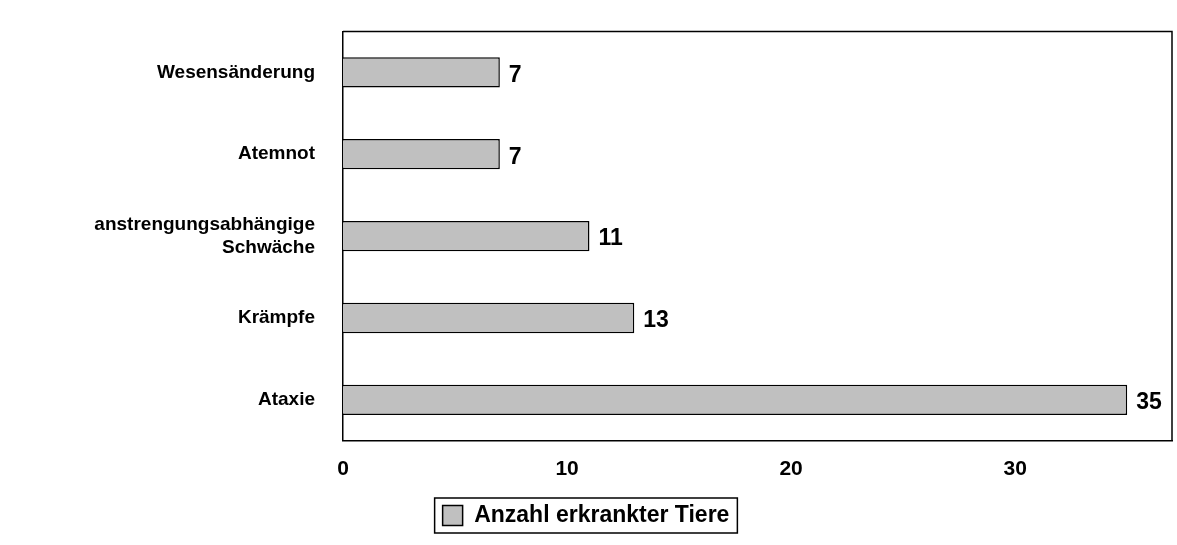 The width and height of the screenshot is (1177, 545). What do you see at coordinates (610, 237) in the screenshot?
I see `data-label: 11` at bounding box center [610, 237].